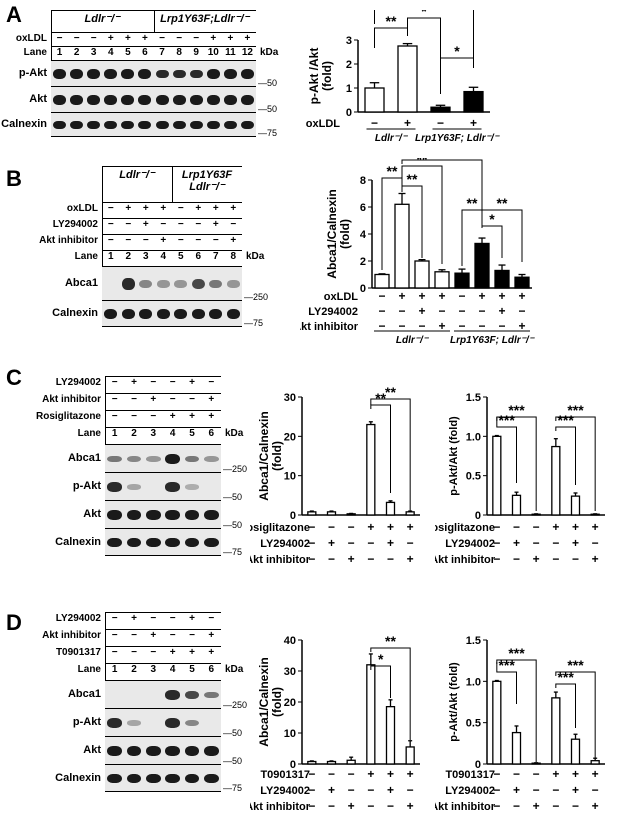  What do you see at coordinates (233, 256) in the screenshot?
I see `blot-row-value: 8` at bounding box center [233, 256].